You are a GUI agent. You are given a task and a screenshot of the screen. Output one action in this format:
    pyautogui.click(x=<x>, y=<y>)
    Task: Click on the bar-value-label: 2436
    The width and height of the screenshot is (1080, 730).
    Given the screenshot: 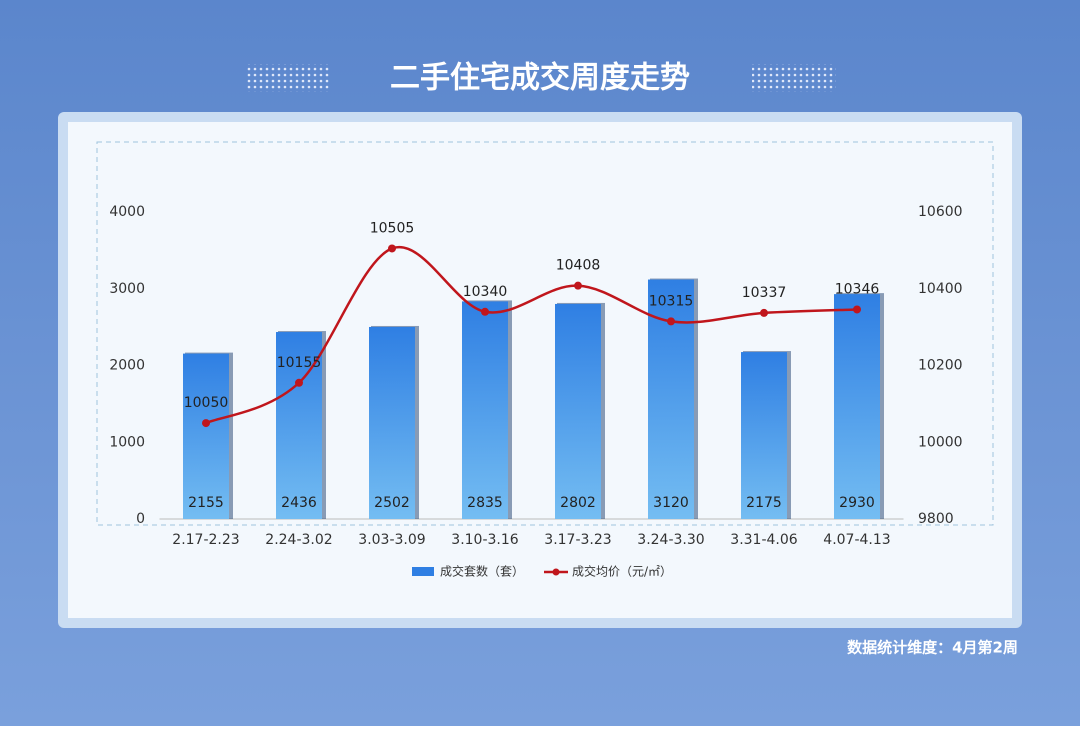 What is the action you would take?
    pyautogui.click(x=299, y=503)
    